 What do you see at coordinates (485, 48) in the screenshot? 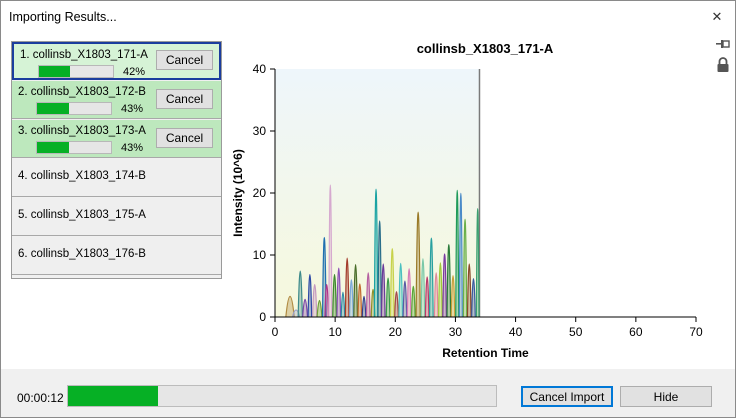
I see `chart-title: collinsb_X1803_171-A` at bounding box center [485, 48].